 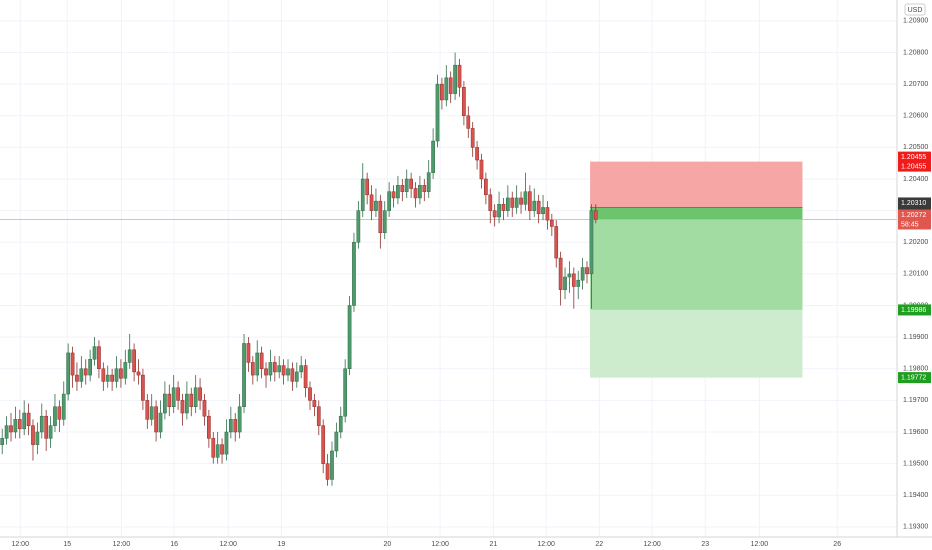 I want to click on x-tick-label: 26, so click(x=837, y=544).